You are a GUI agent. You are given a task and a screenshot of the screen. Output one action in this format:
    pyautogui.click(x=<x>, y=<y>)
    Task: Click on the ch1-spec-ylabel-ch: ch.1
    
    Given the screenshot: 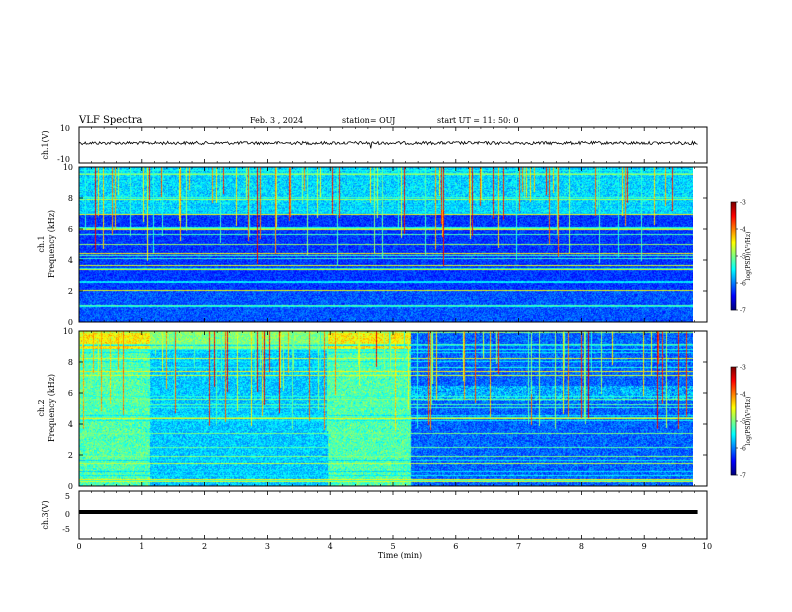 What is the action you would take?
    pyautogui.click(x=41, y=243)
    